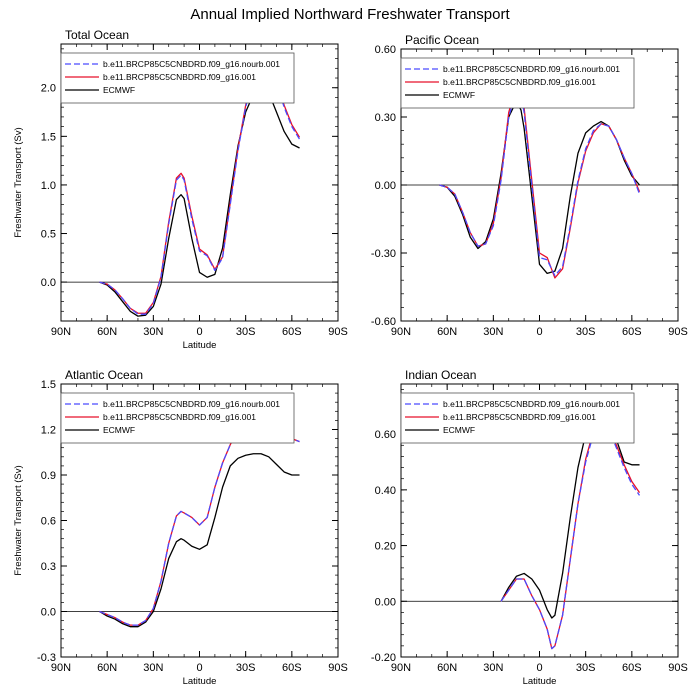 The image size is (700, 700). What do you see at coordinates (383, 658) in the screenshot?
I see `y-tick-label: -0.20` at bounding box center [383, 658].